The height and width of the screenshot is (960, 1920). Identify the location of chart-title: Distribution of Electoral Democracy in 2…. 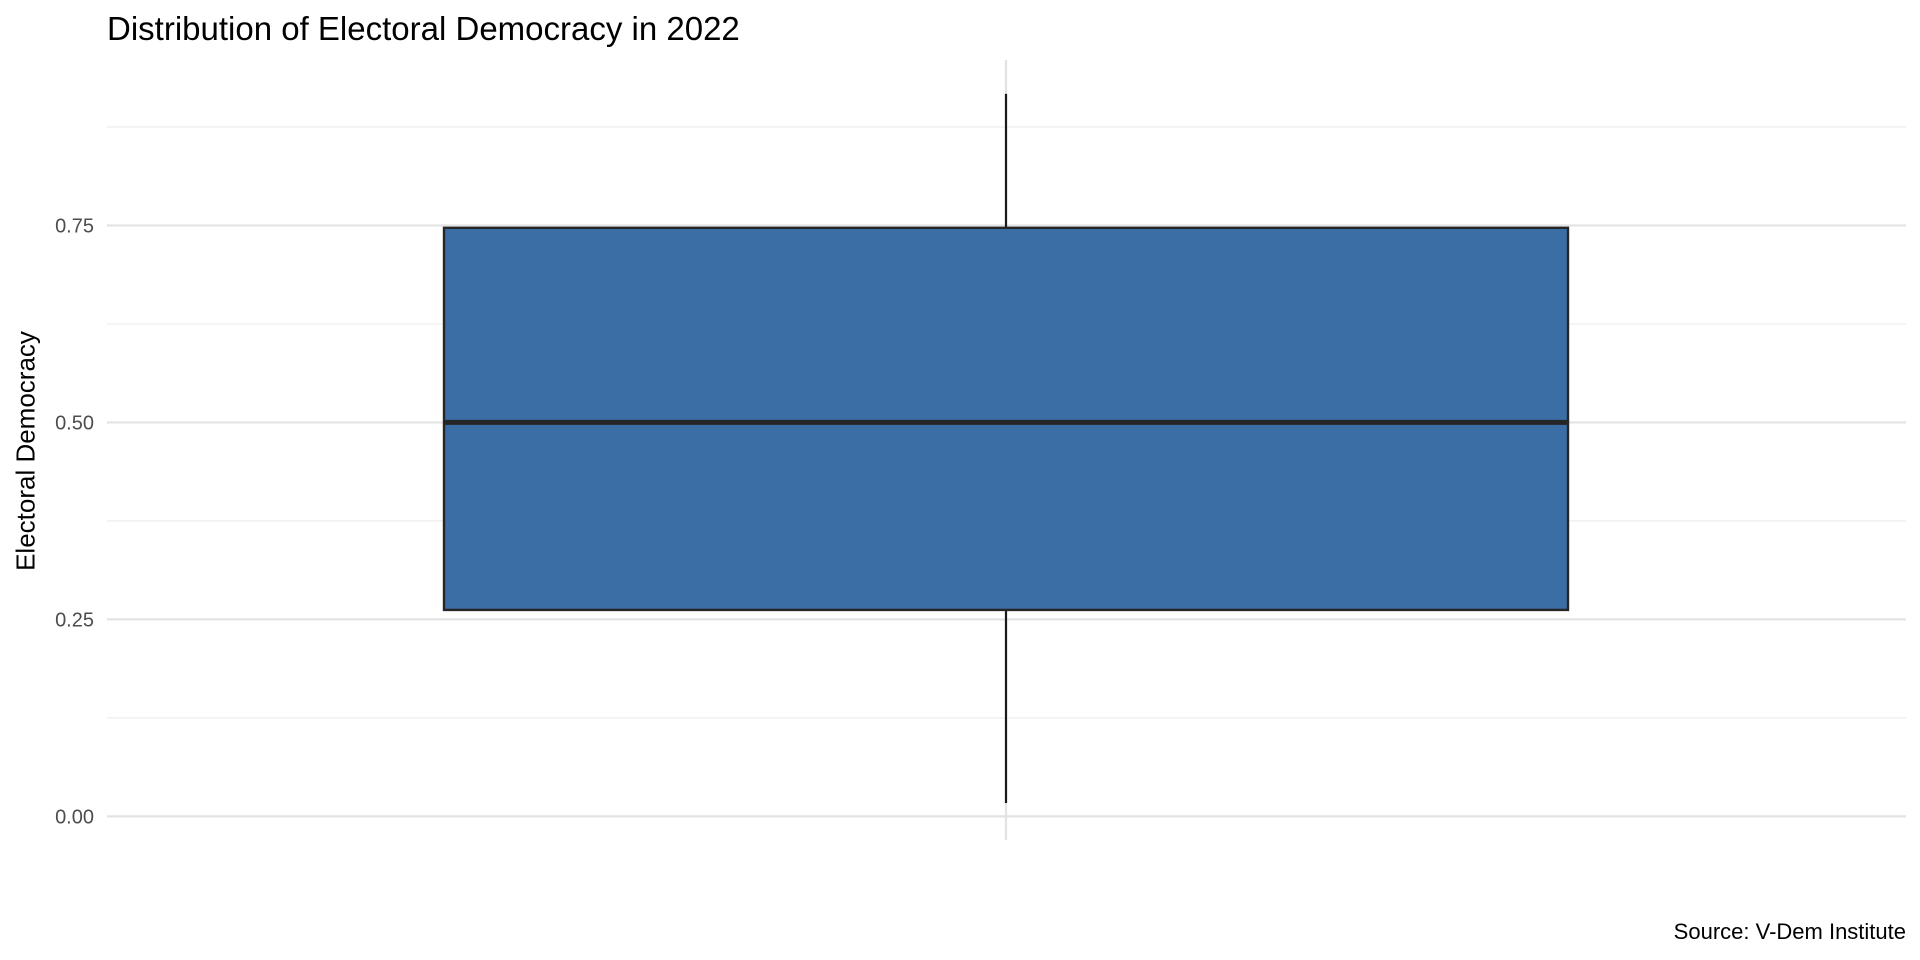
(423, 28).